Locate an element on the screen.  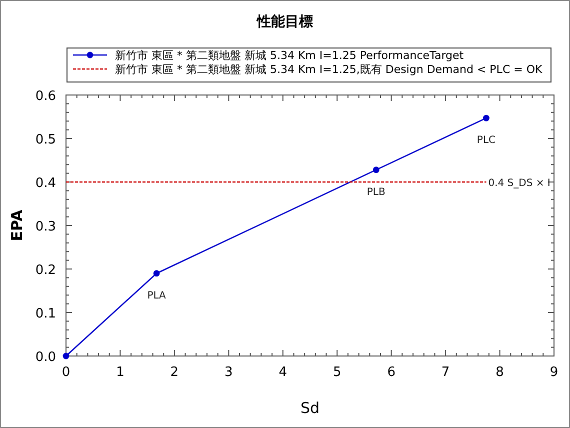
x-tick-label: 4 is located at coordinates (283, 372).